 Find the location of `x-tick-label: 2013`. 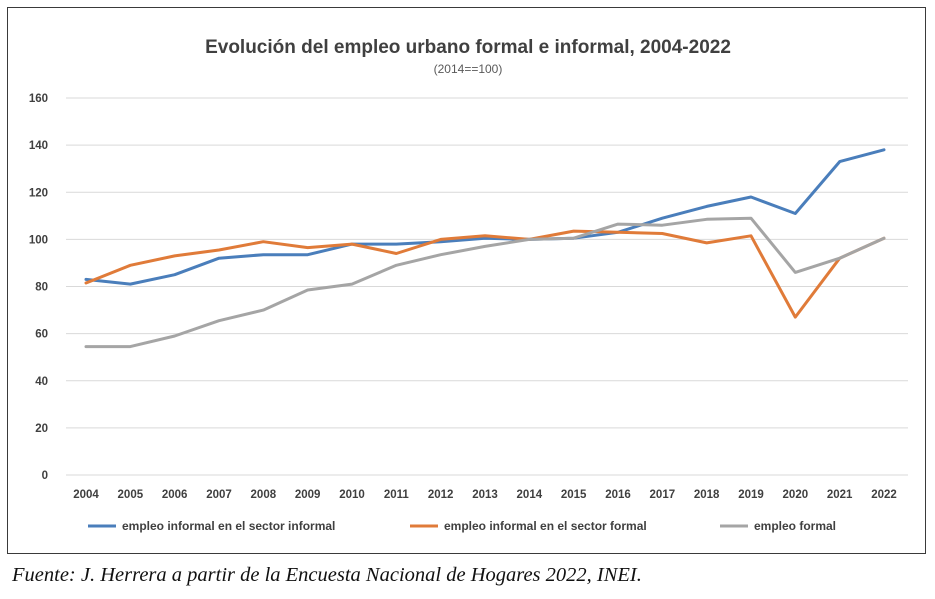

x-tick-label: 2013 is located at coordinates (485, 495).